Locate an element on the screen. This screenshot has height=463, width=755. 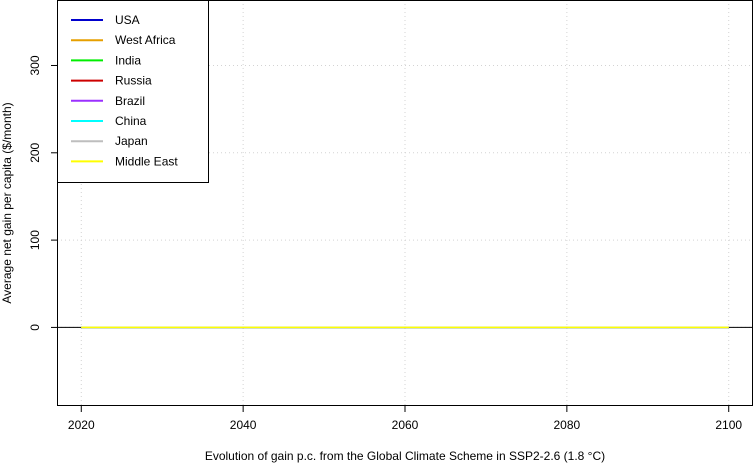
legend-box is located at coordinates (133, 91).